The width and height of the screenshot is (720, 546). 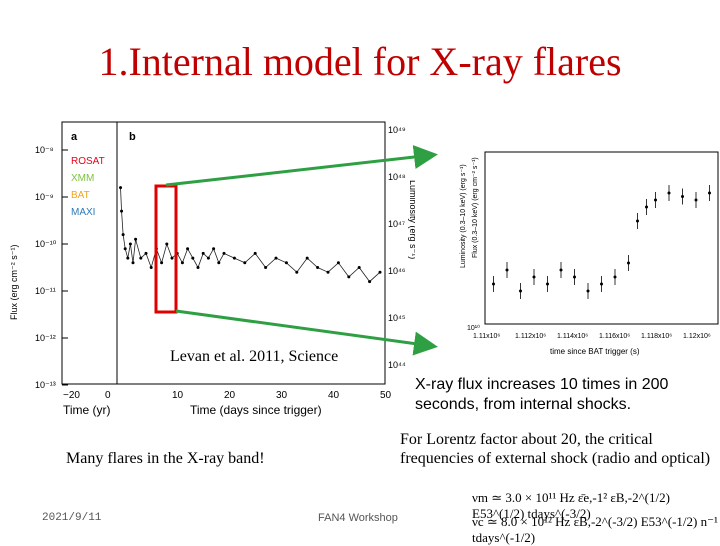 What do you see at coordinates (83, 212) in the screenshot?
I see `legend-item: MAXI` at bounding box center [83, 212].